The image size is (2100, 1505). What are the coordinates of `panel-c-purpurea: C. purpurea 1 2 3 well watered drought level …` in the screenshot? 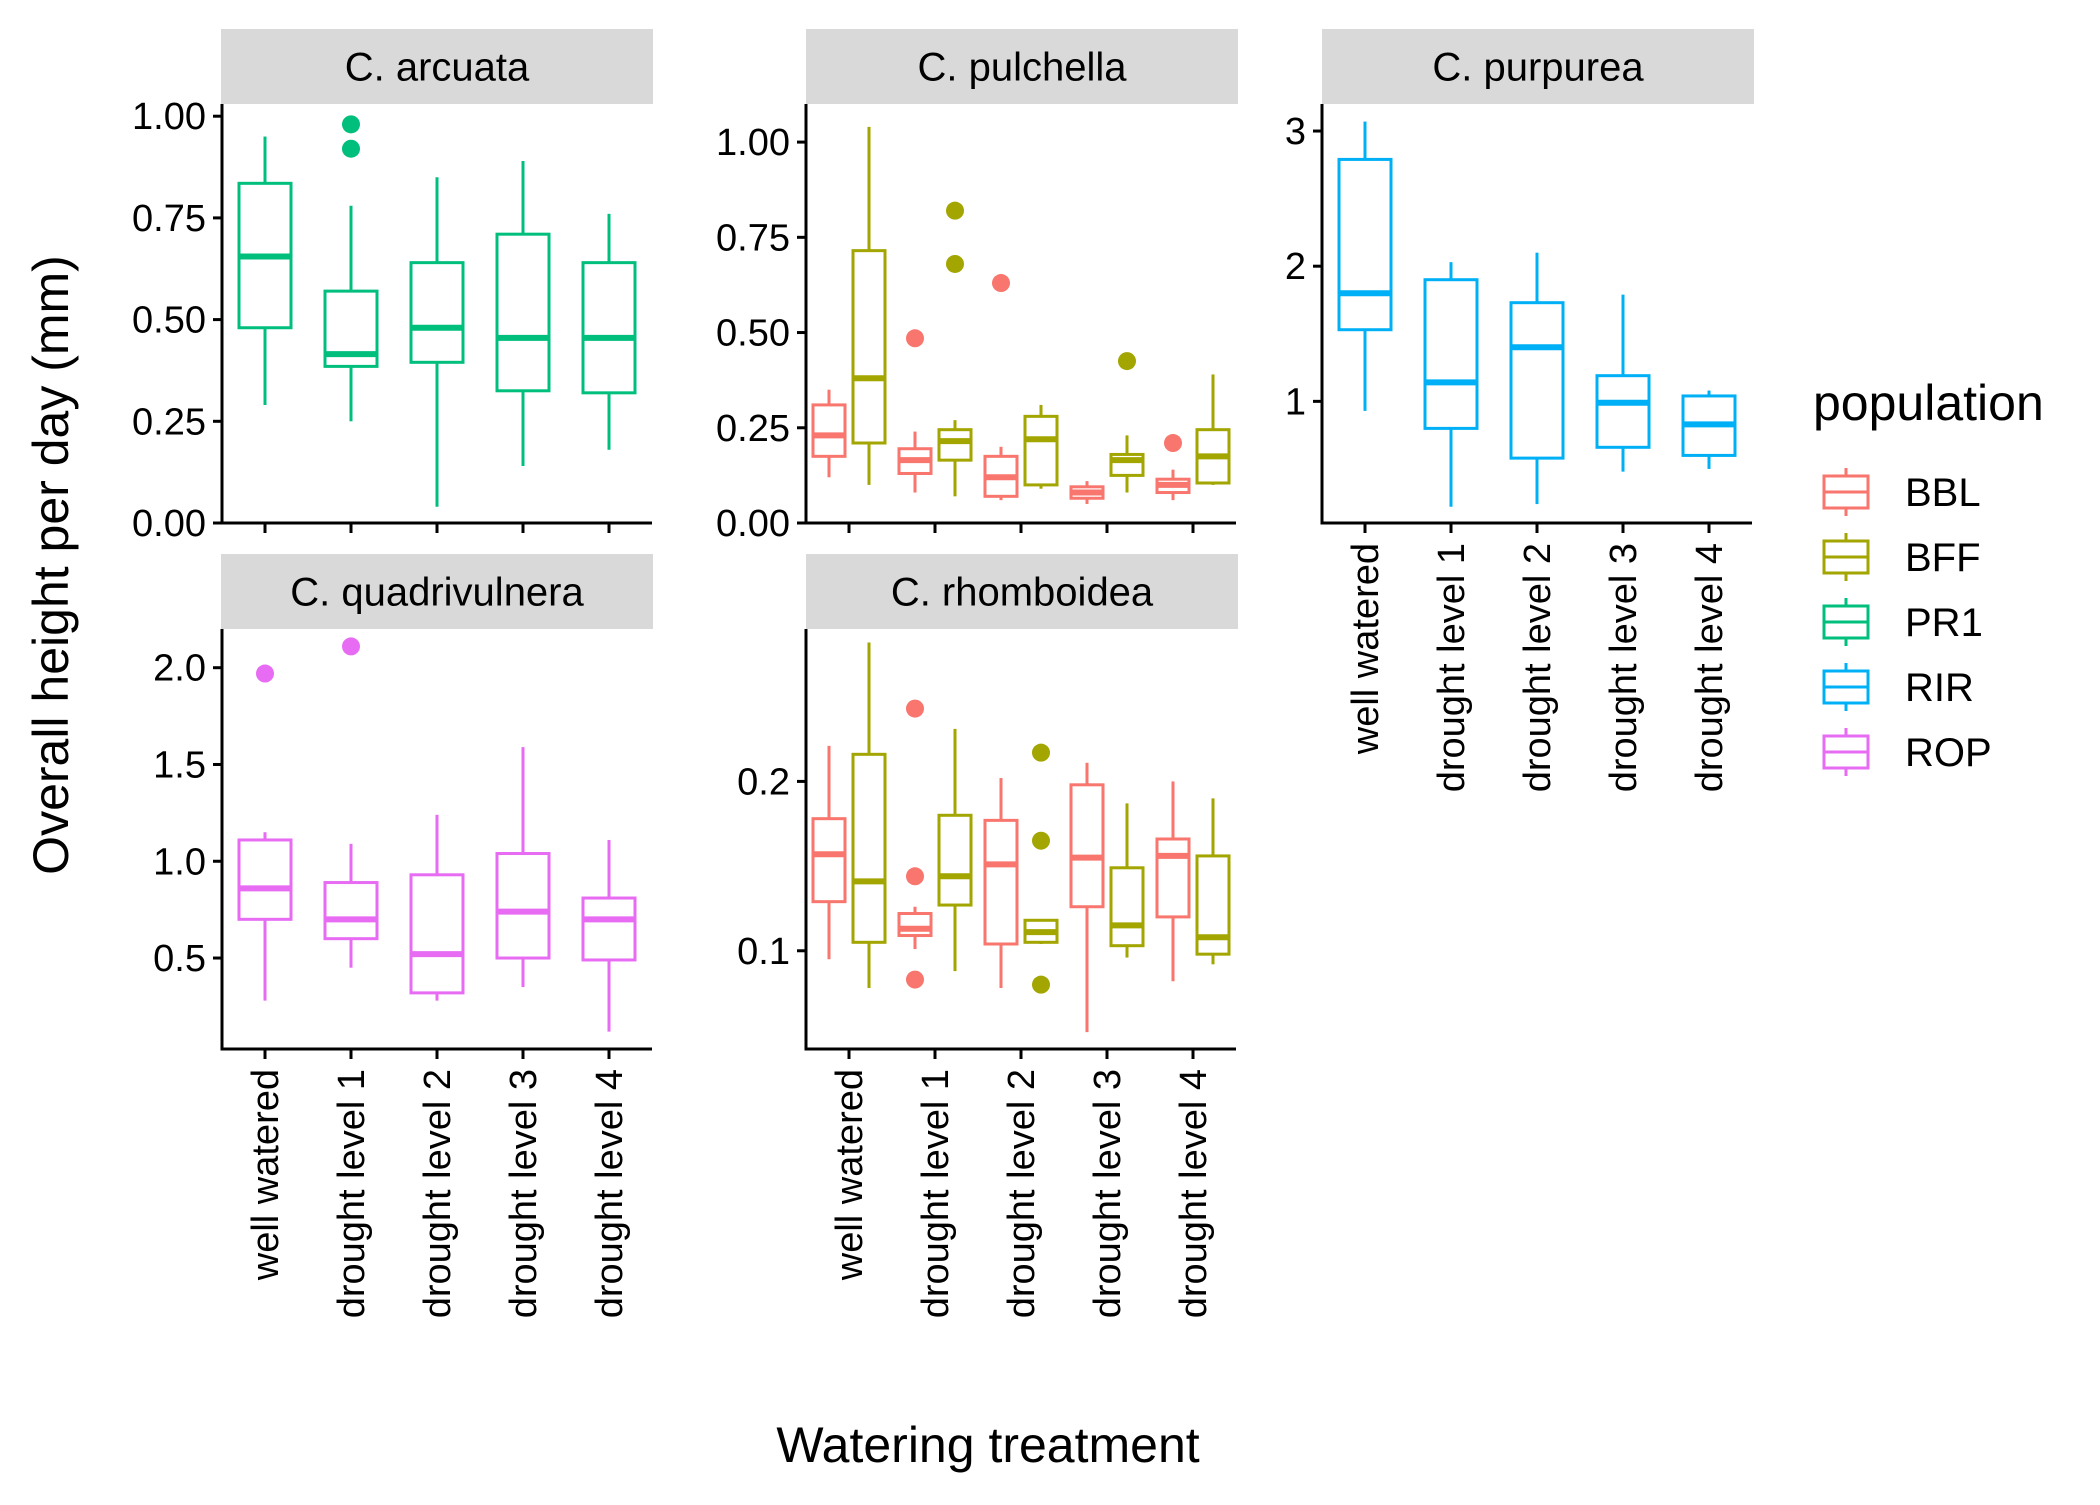 It's located at (1519, 410).